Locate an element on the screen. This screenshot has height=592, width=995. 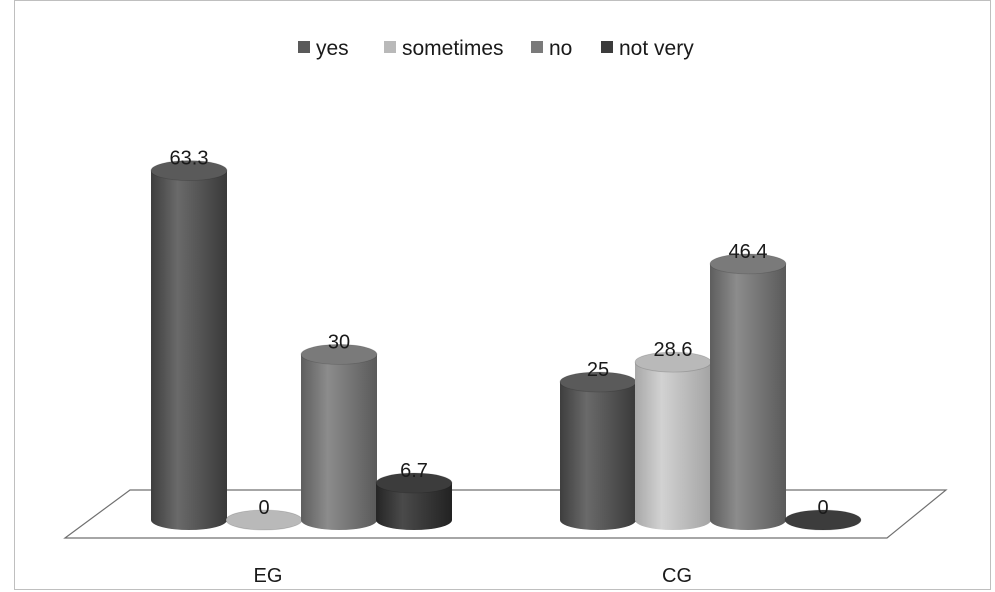
legend-swatch-not-very is located at coordinates (607, 47).